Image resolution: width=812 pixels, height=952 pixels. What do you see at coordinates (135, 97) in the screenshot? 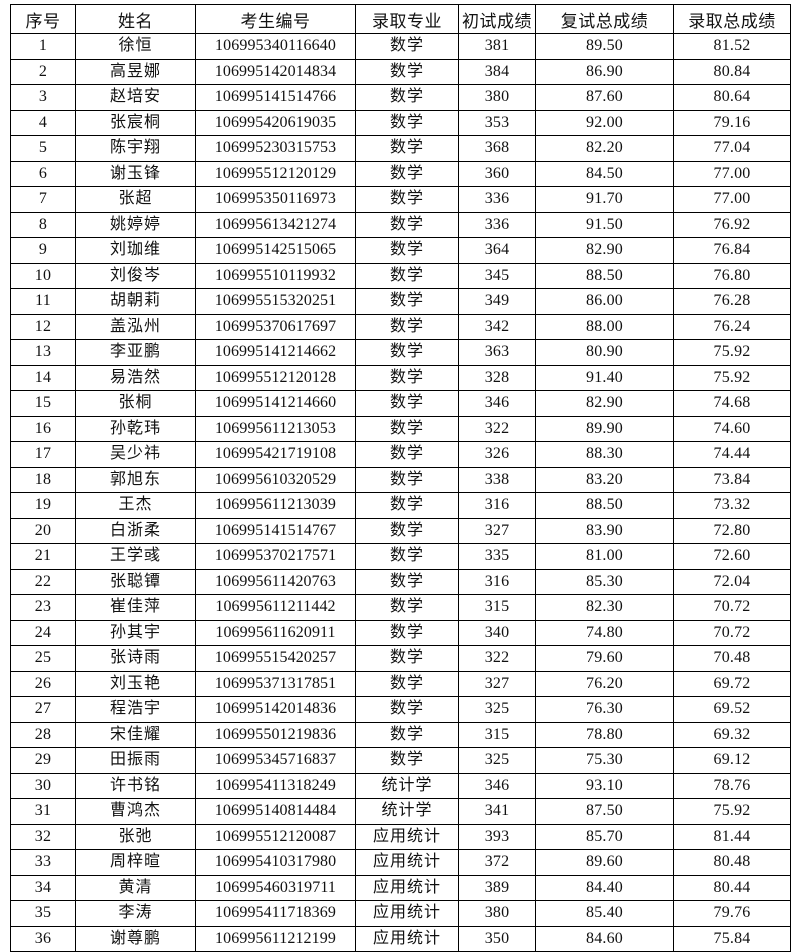
I see `cell-name: 赵培安` at bounding box center [135, 97].